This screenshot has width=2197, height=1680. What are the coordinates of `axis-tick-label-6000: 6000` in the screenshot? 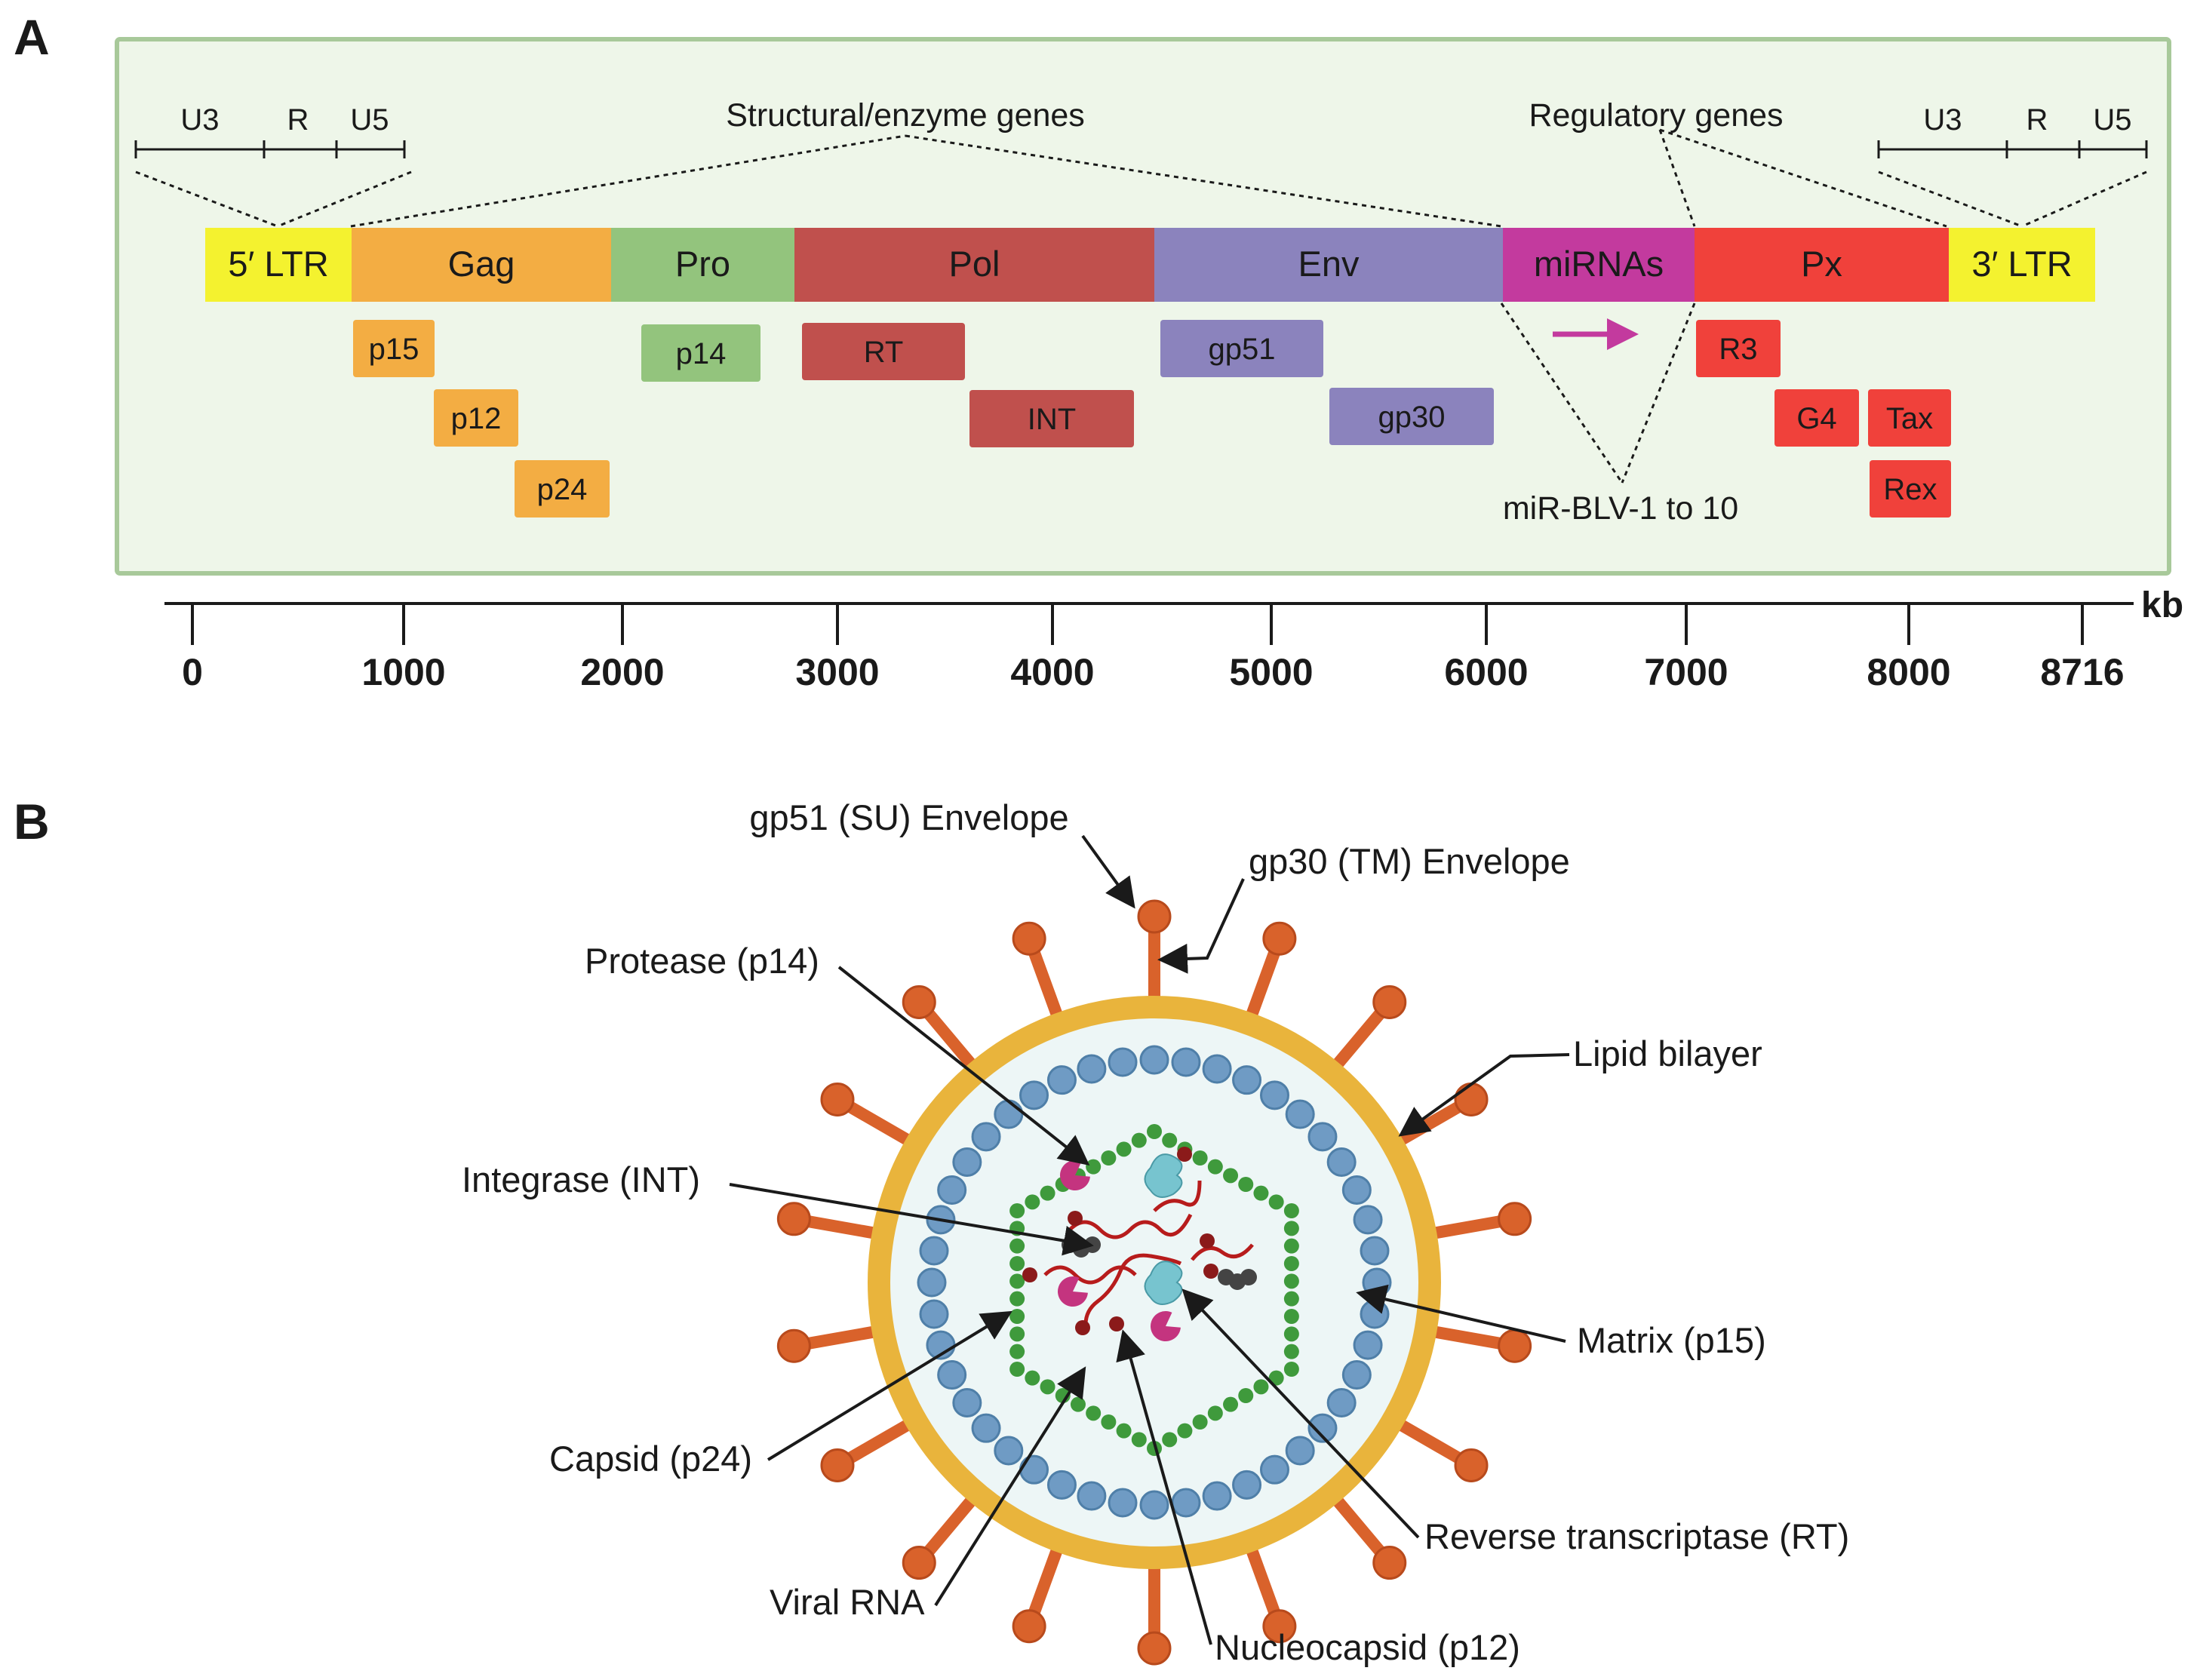 It's located at (1486, 672).